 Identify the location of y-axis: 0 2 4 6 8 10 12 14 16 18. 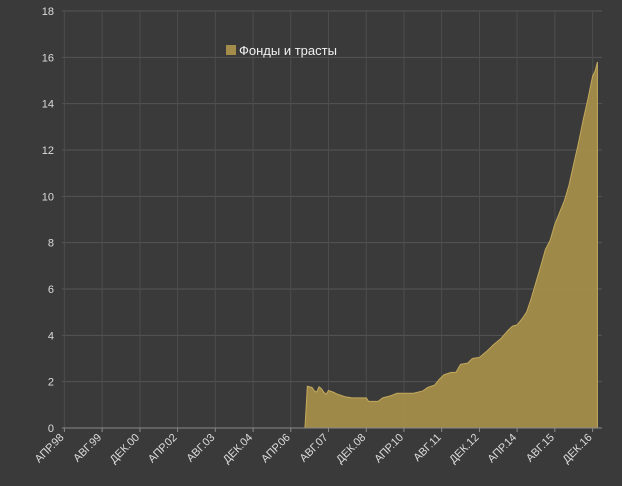
(48, 220).